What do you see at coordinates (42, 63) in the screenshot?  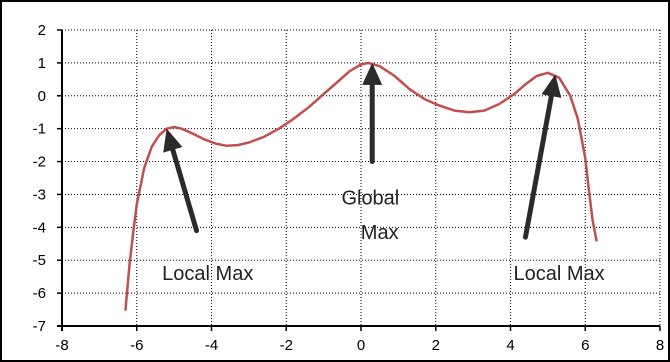 I see `y-tick-label: 1` at bounding box center [42, 63].